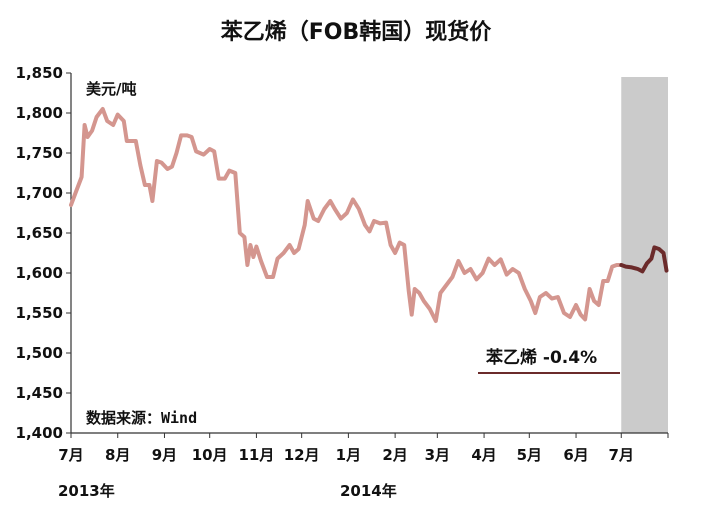 This screenshot has height=514, width=712. I want to click on x-tick-label: 6月, so click(575, 455).